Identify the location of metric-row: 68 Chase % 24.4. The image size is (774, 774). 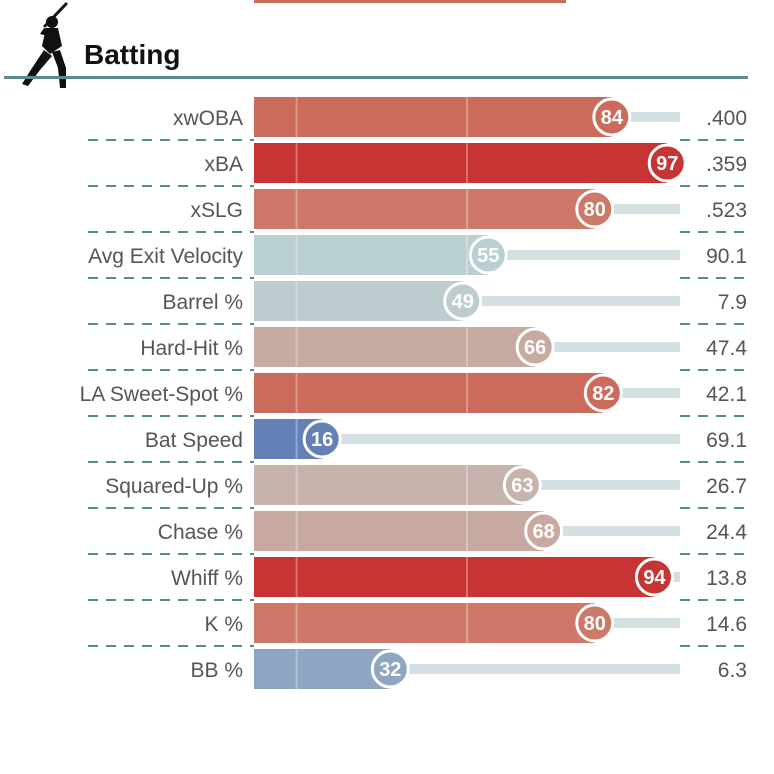
(418, 533).